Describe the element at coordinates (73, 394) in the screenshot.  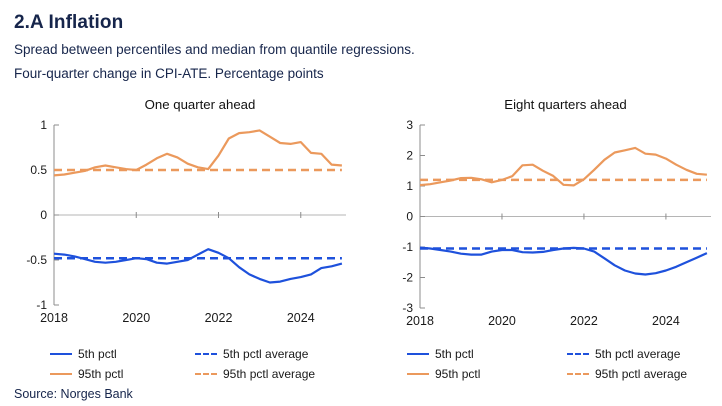
I see `source-note: Source: Norges Bank` at that location.